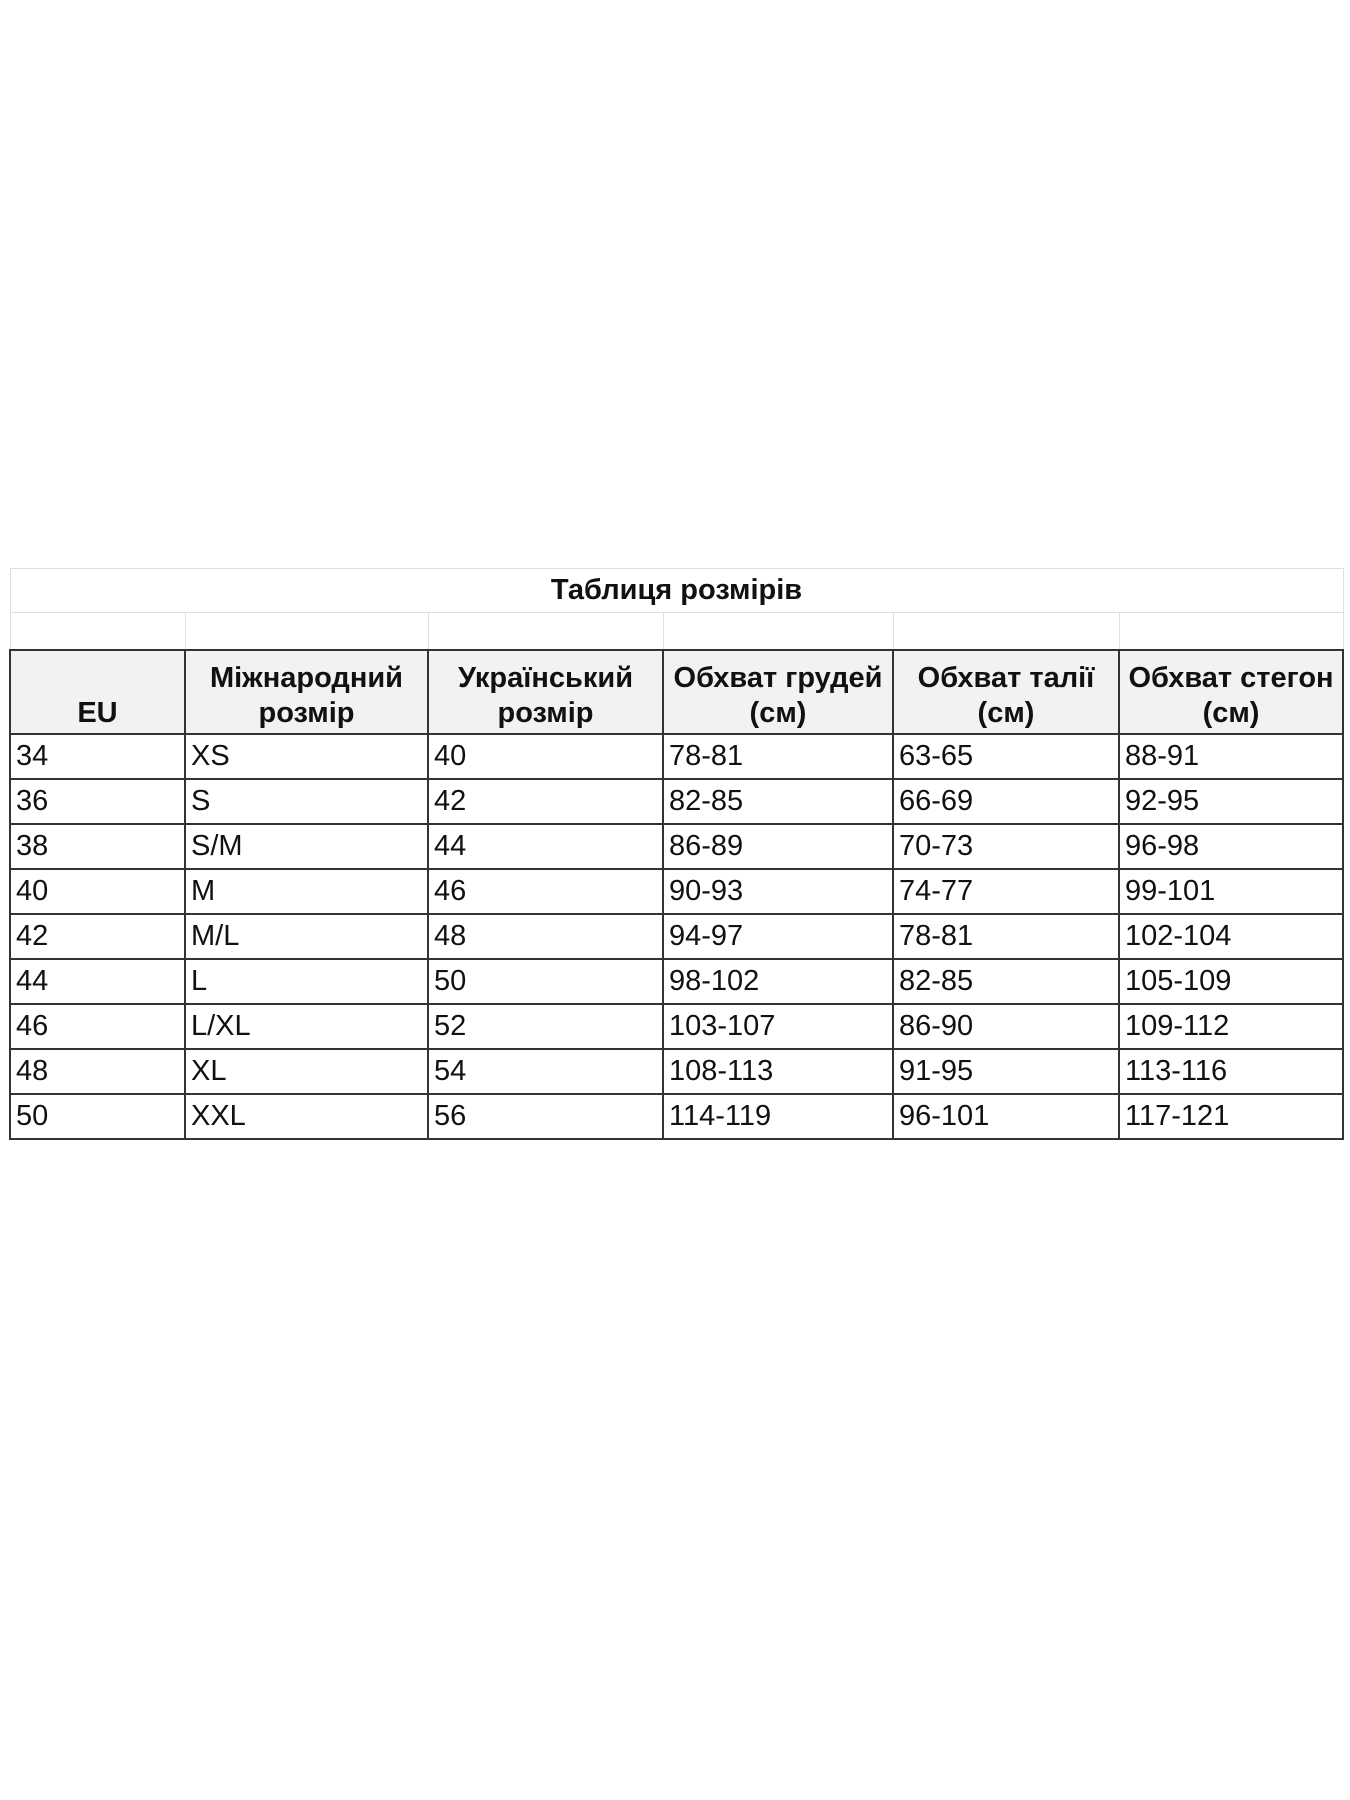 This screenshot has height=1800, width=1350. What do you see at coordinates (1231, 1026) in the screenshot?
I see `table-cell: 109-112` at bounding box center [1231, 1026].